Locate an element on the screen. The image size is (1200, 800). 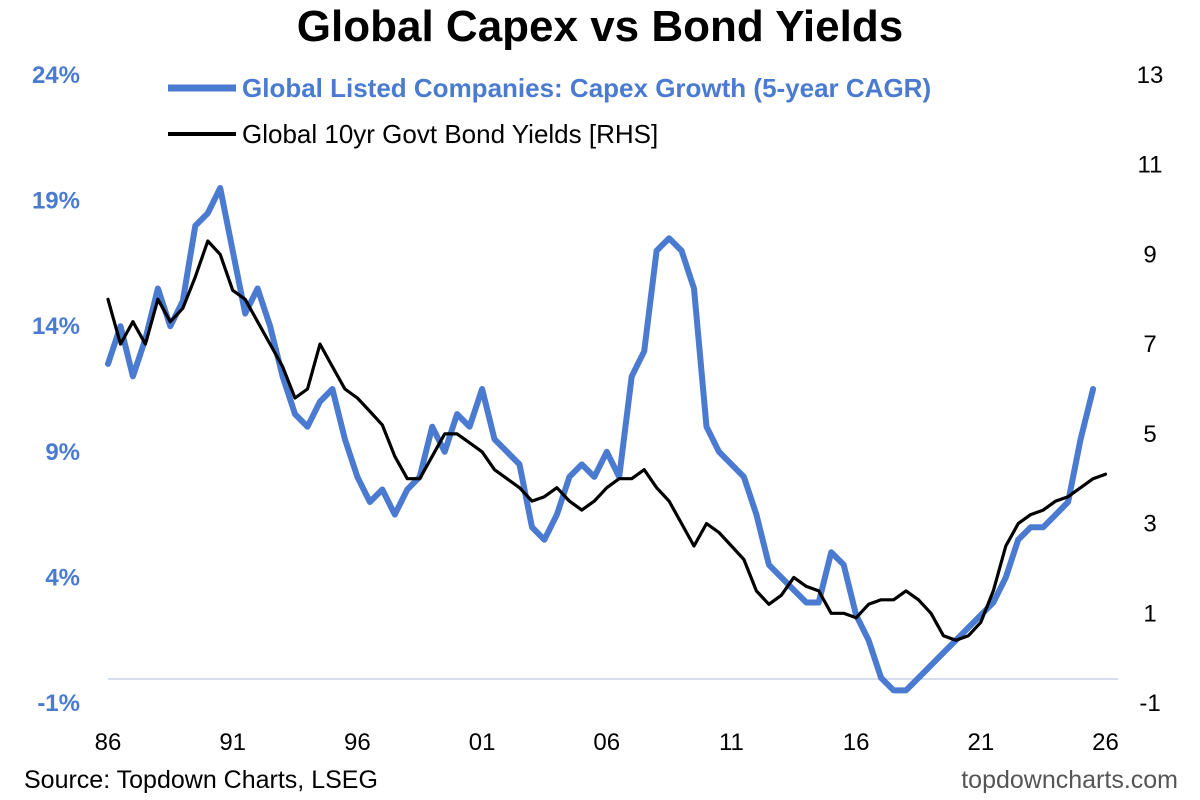
x-axis: 86 91 96 01 06 11 16 21 26 is located at coordinates (607, 742).